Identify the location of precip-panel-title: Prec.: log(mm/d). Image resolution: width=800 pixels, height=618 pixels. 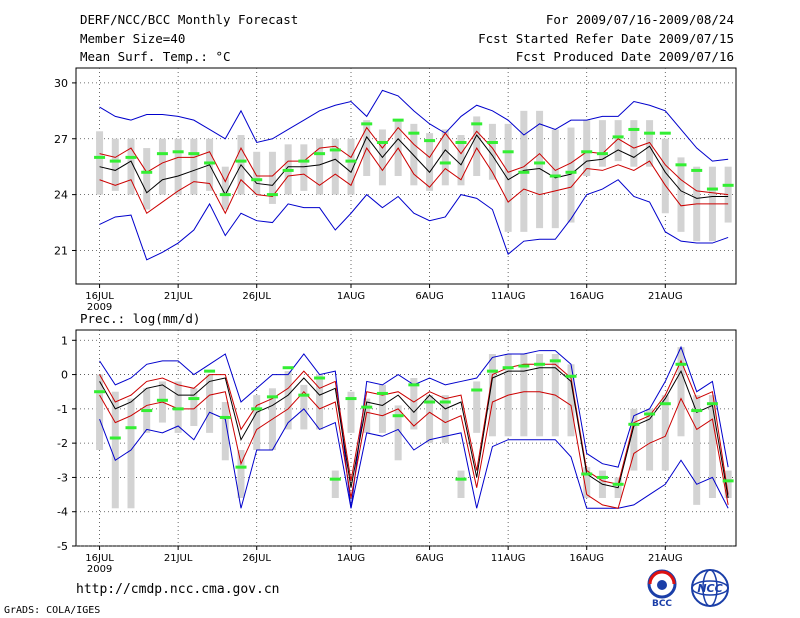
(140, 318).